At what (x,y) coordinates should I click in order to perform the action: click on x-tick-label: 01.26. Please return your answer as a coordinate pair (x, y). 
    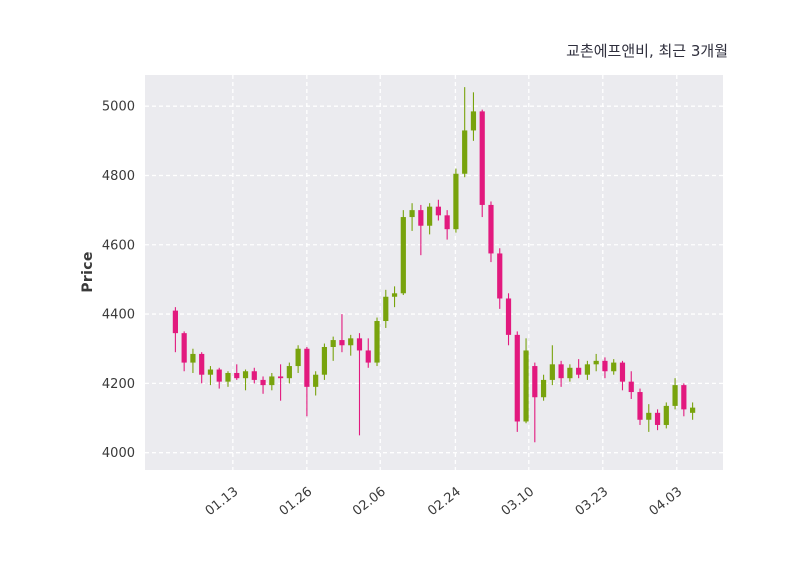
    Looking at the image, I should click on (296, 501).